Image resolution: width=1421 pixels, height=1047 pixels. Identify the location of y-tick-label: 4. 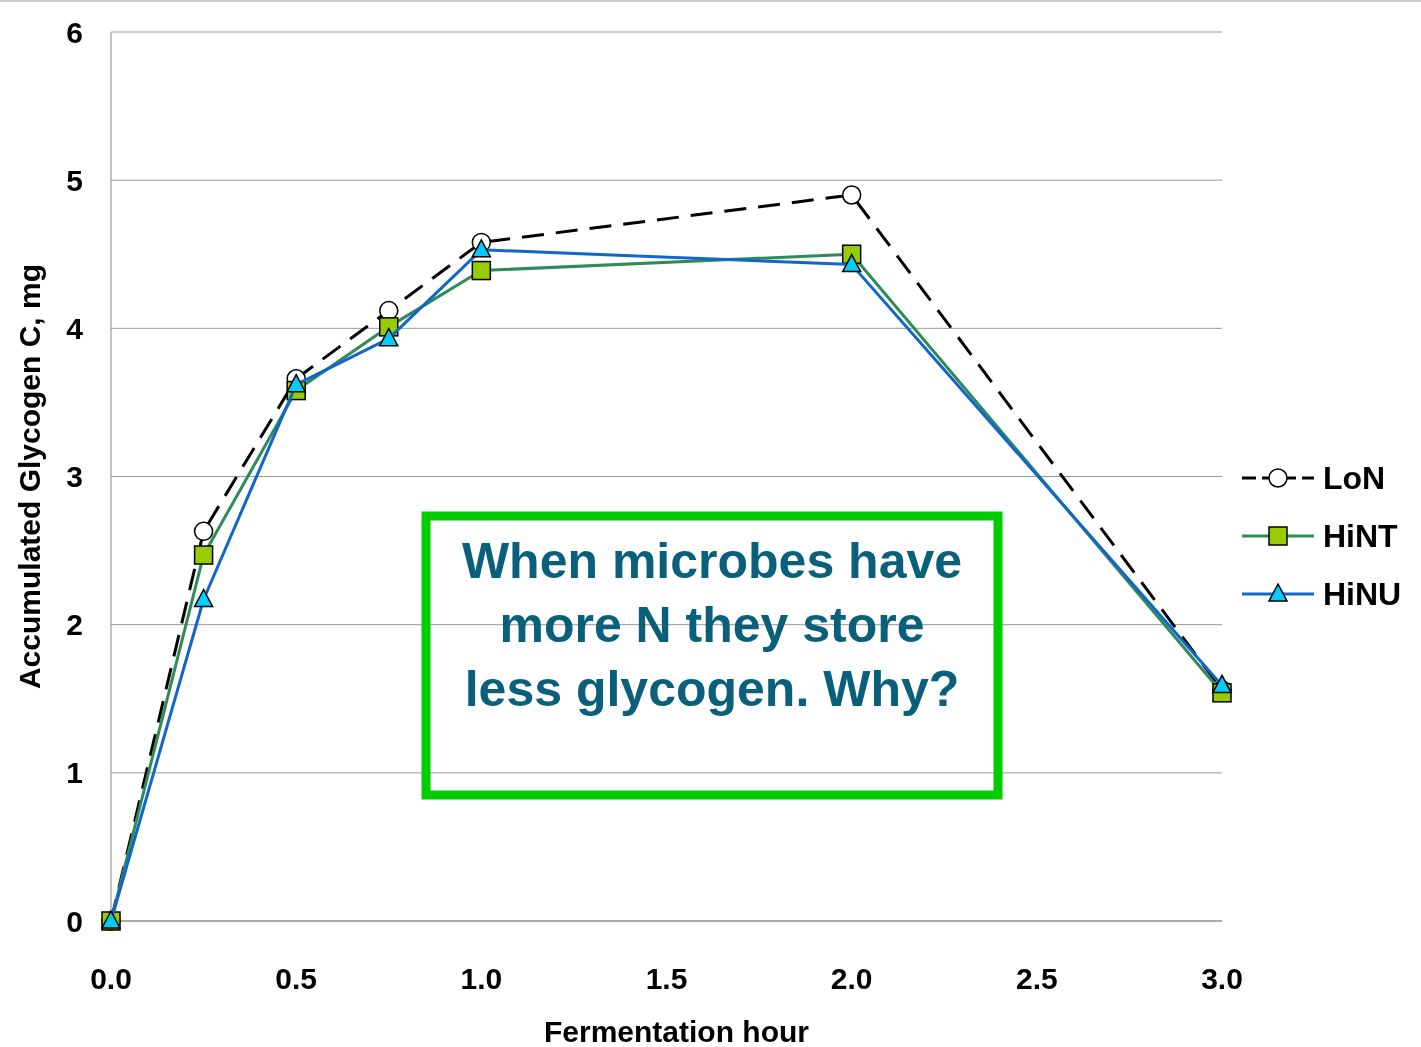
(75, 328).